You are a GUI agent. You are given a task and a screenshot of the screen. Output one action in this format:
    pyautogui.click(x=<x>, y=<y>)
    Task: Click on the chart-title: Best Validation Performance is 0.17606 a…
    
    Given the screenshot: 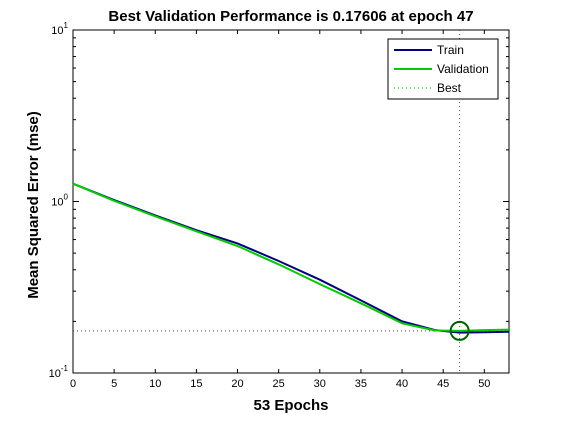 What is the action you would take?
    pyautogui.click(x=290, y=16)
    